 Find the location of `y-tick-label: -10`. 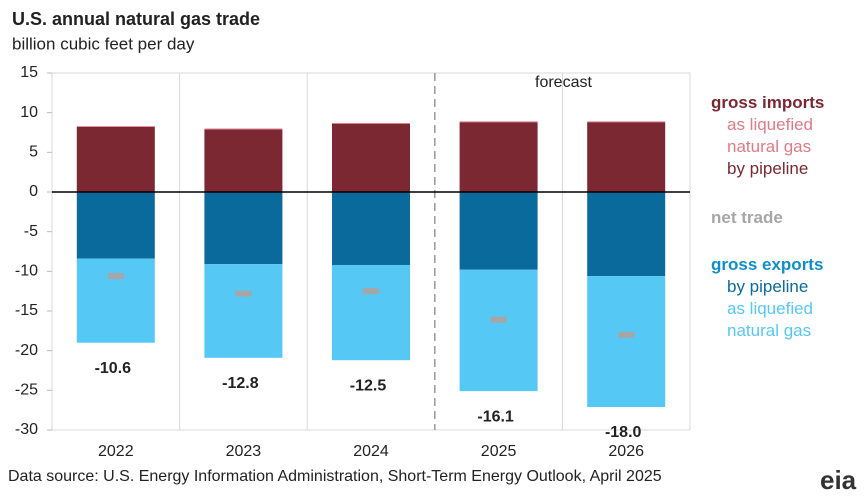

y-tick-label: -10 is located at coordinates (26, 271).